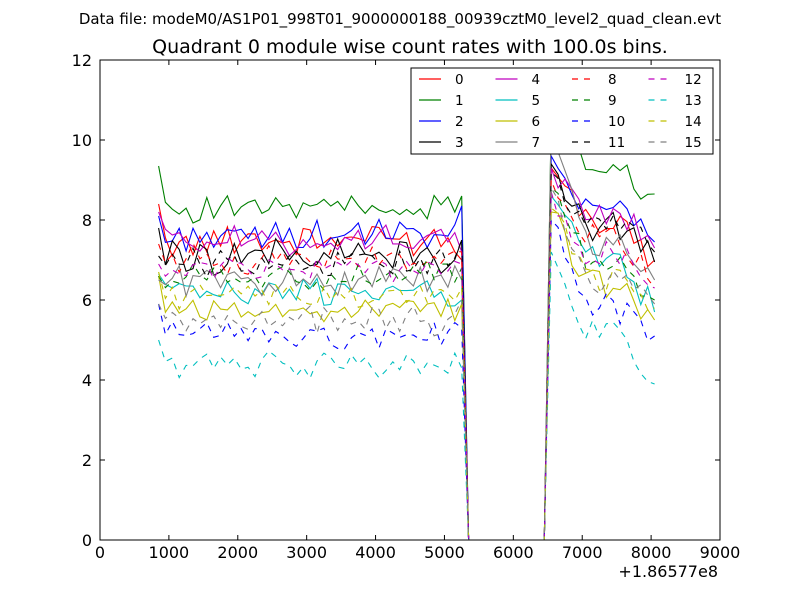 The image size is (800, 600). Describe the element at coordinates (616, 122) in the screenshot. I see `legend-label-10: 10` at that location.